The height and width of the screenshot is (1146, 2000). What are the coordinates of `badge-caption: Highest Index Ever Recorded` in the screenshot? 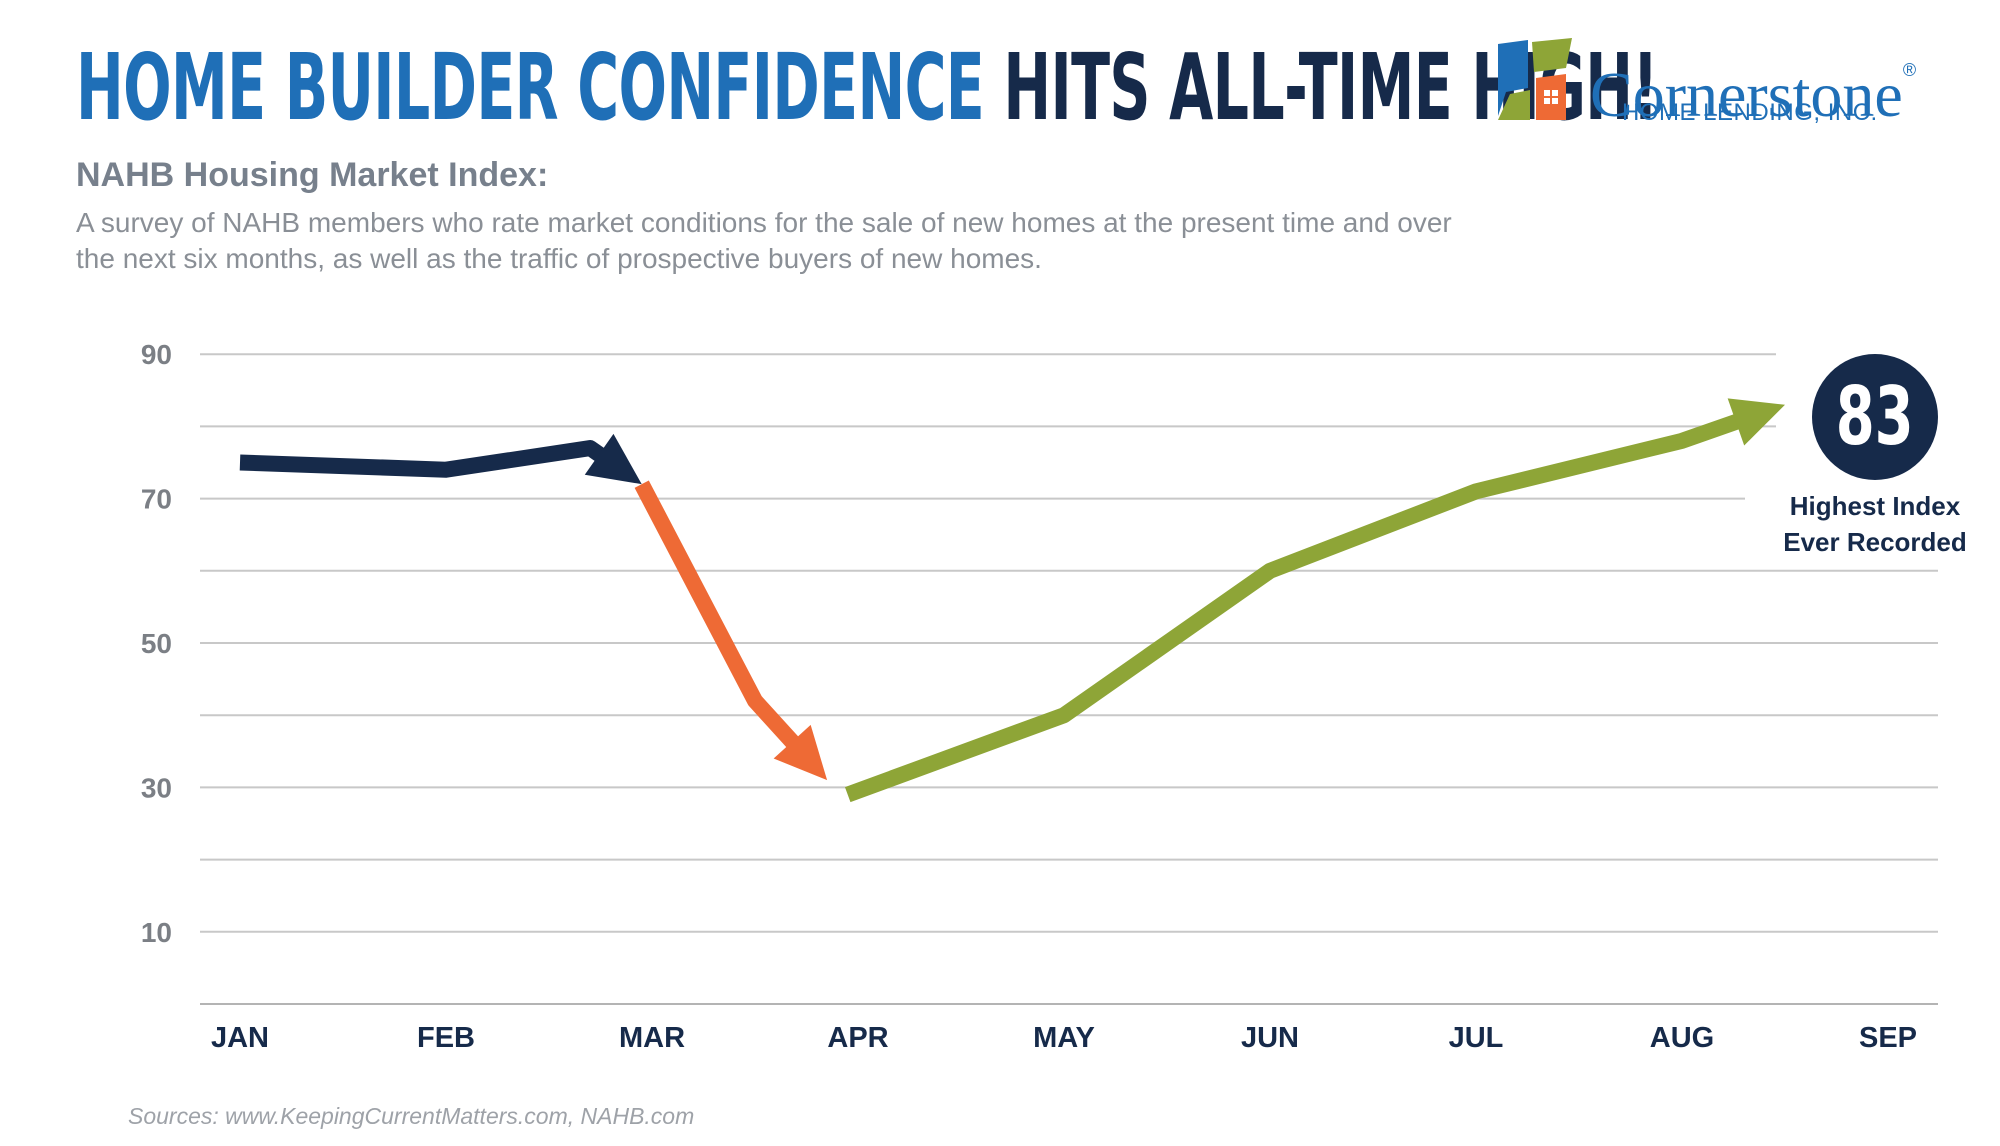 It's located at (1875, 524).